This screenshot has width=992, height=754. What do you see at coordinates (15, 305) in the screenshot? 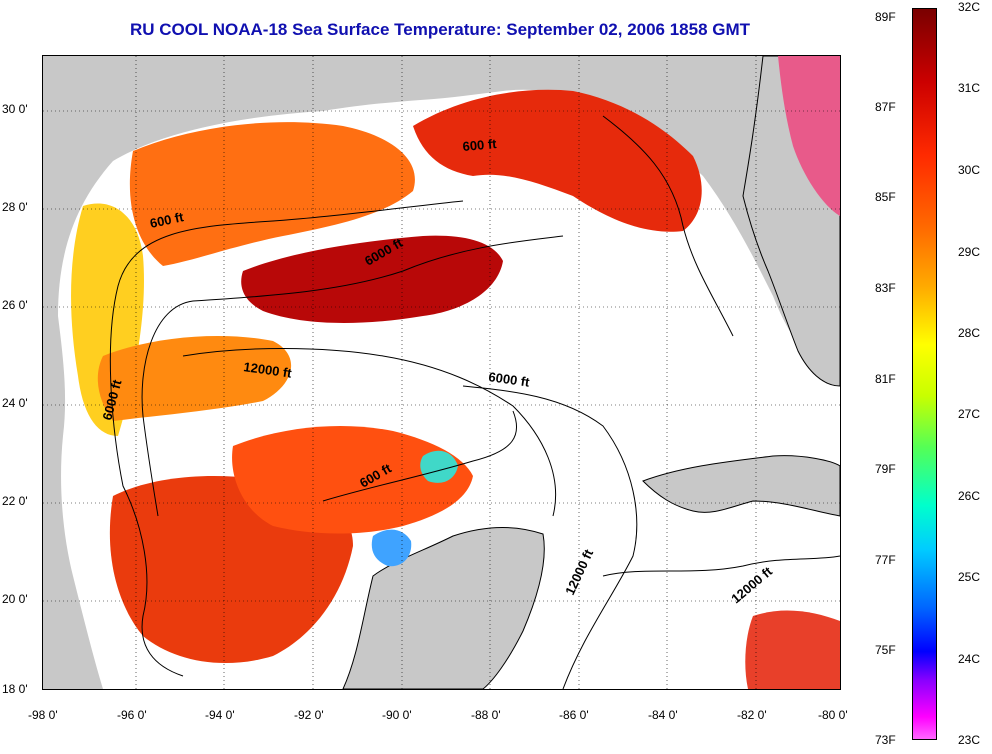
I see `lat-label: 26 0'` at bounding box center [15, 305].